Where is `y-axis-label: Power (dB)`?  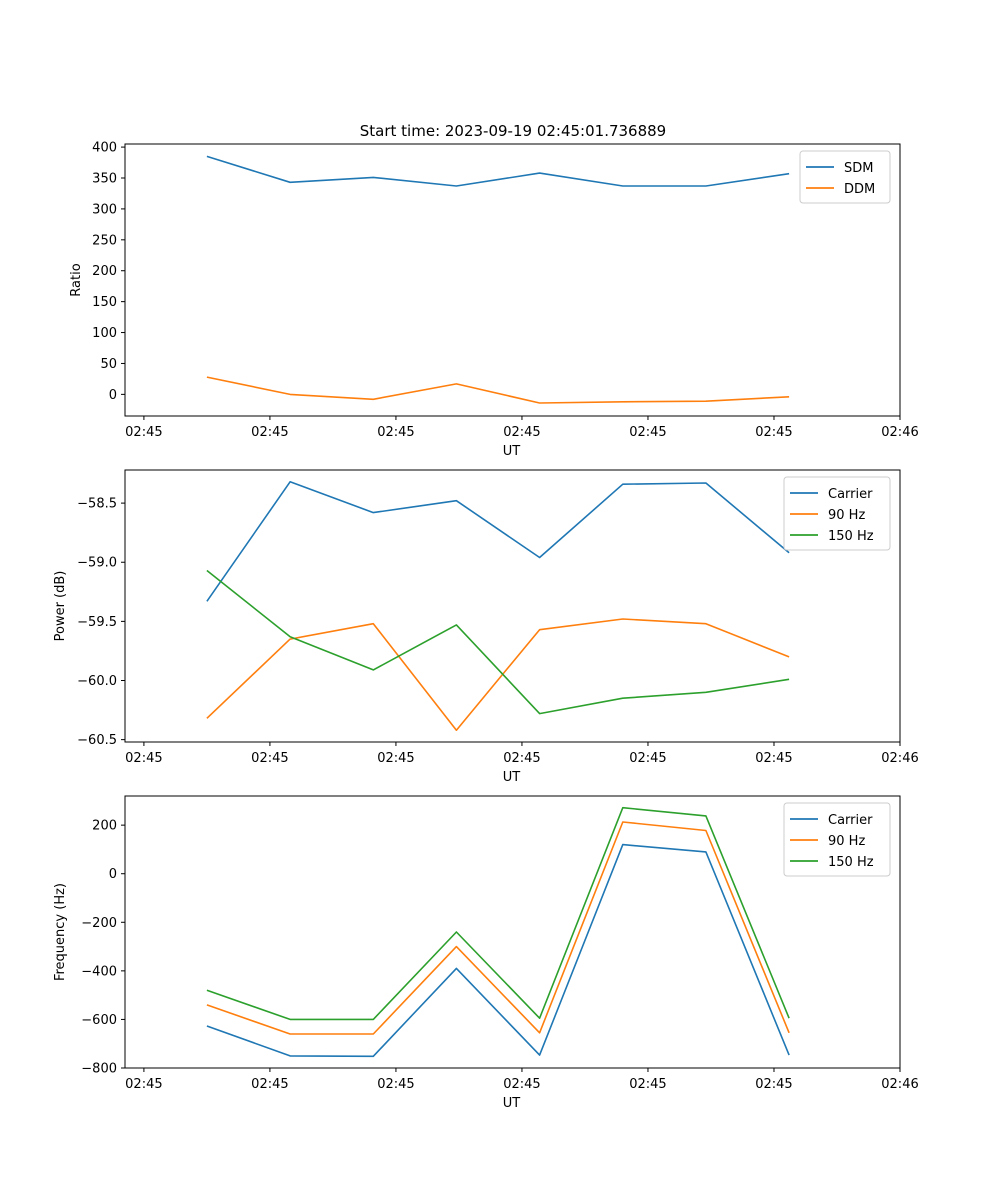
y-axis-label: Power (dB) is located at coordinates (60, 606).